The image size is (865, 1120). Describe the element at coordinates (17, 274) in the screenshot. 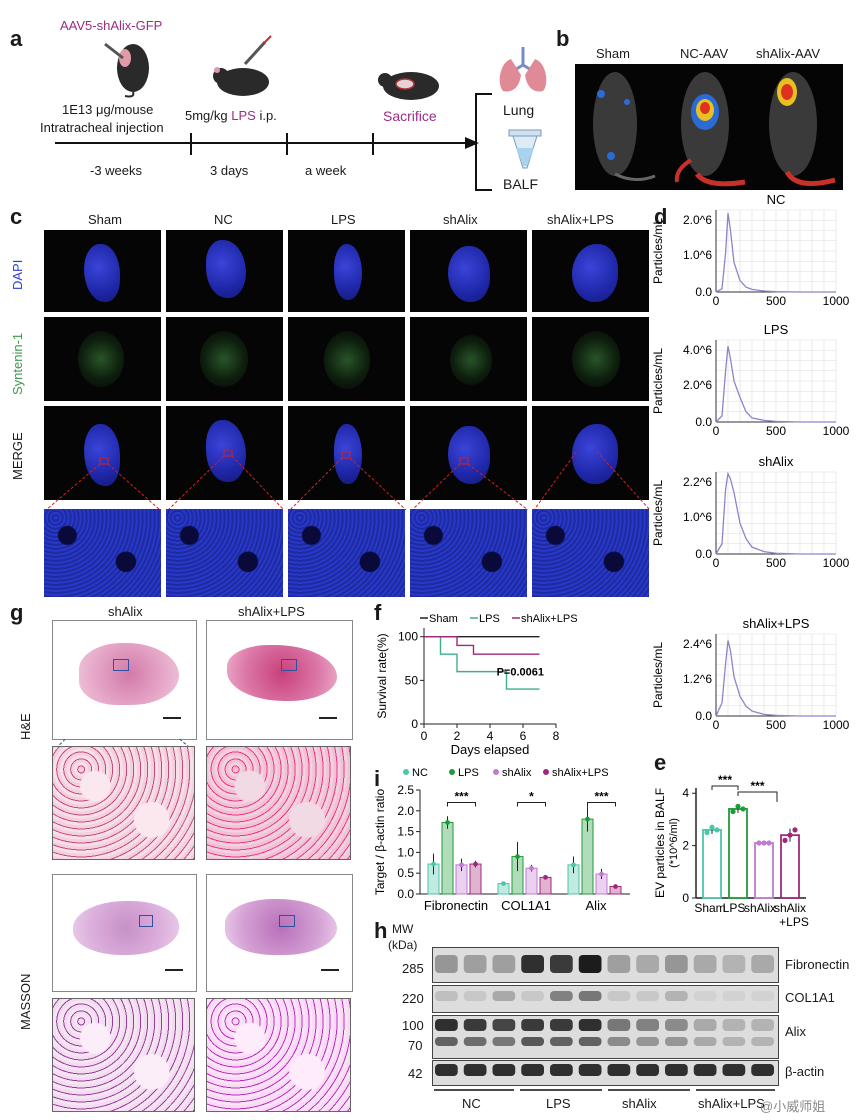

I see `row-label-dapi: DAPI` at that location.